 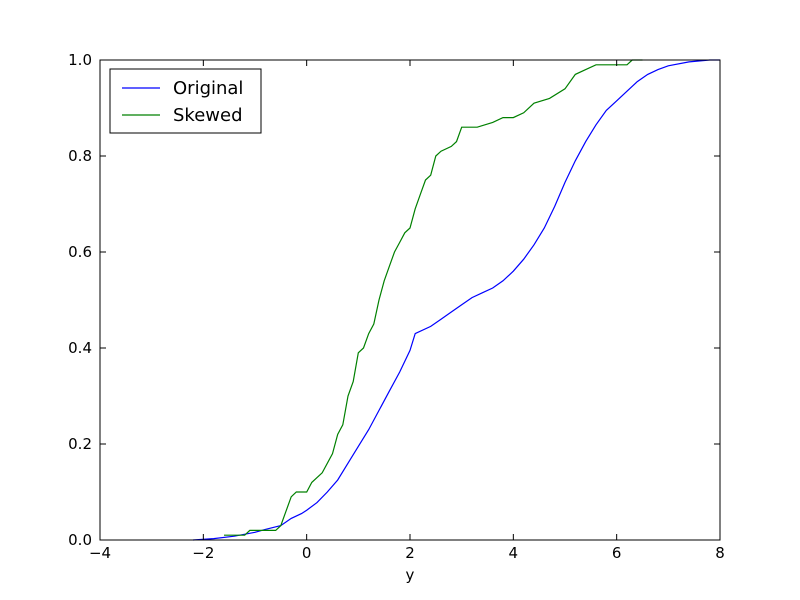 I want to click on x-tick-label: 8, so click(x=720, y=553).